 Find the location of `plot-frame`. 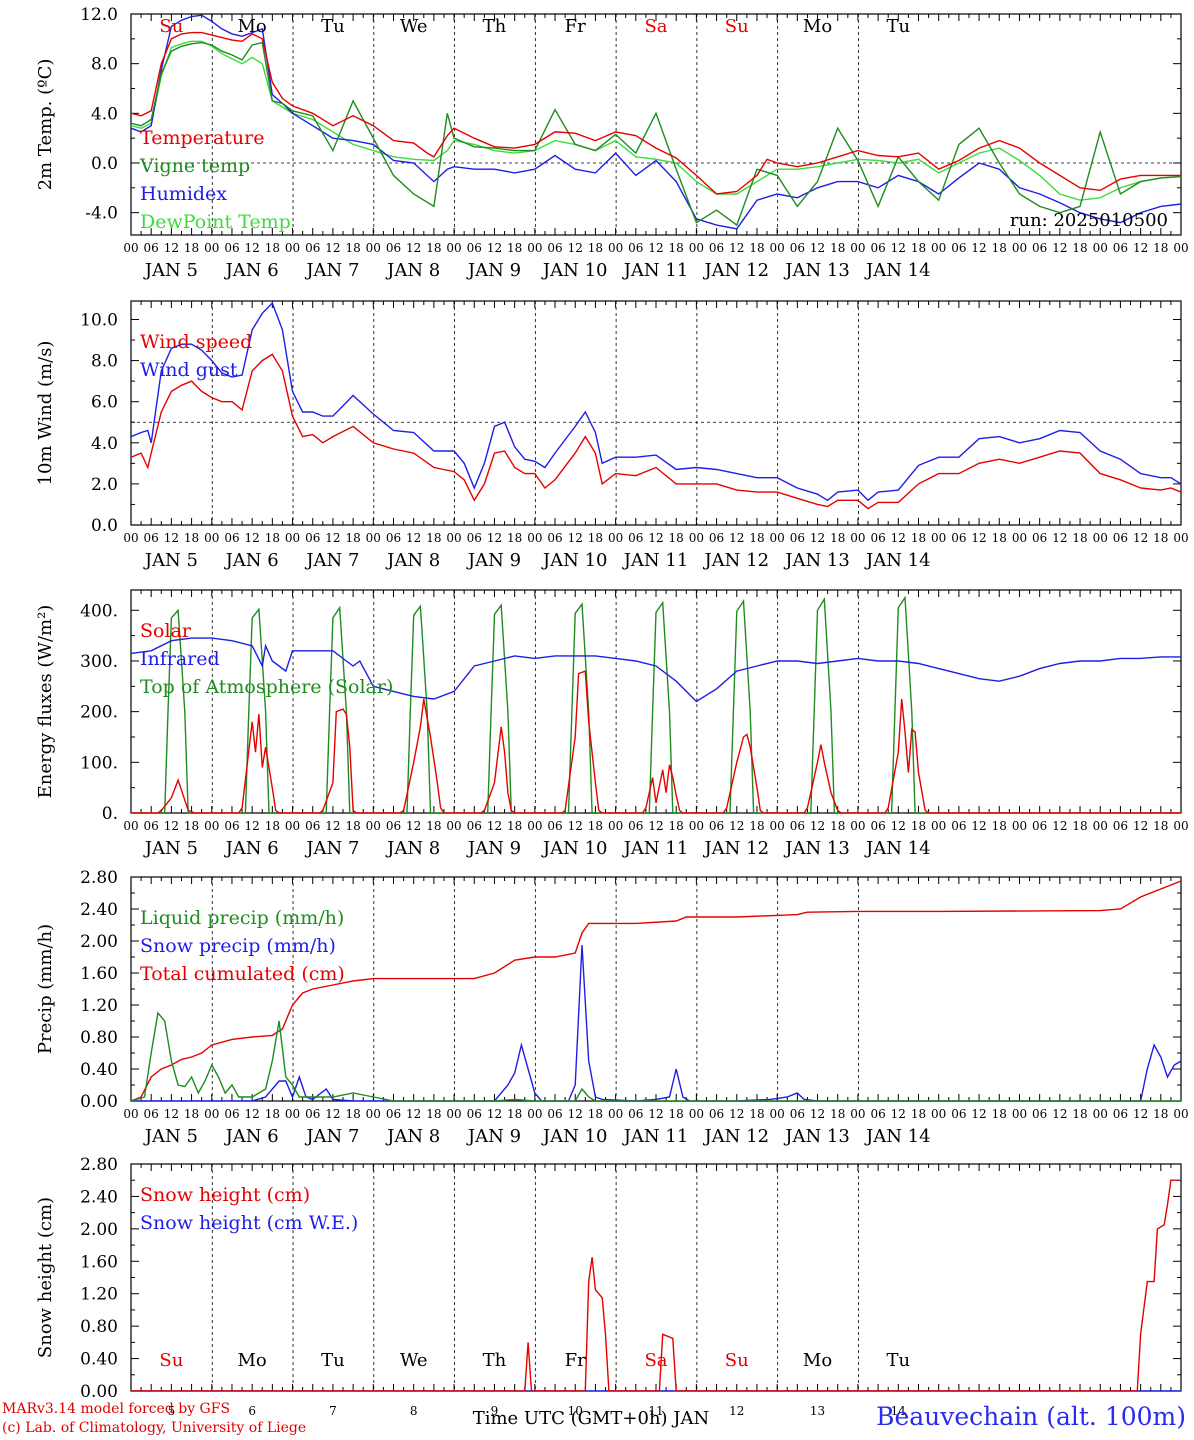

plot-frame is located at coordinates (656, 413).